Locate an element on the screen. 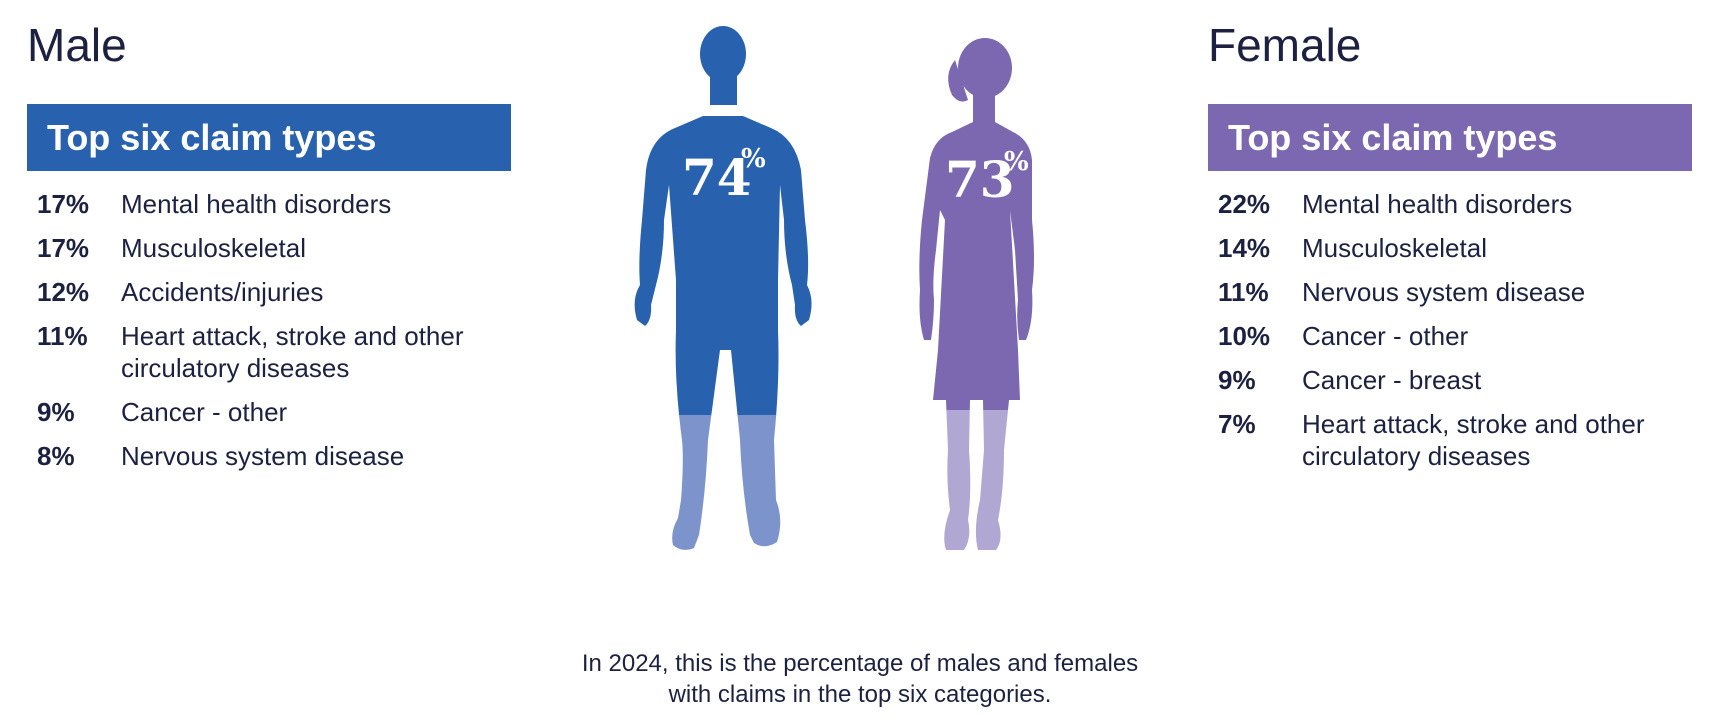 The image size is (1717, 727). male-heading: Male is located at coordinates (77, 45).